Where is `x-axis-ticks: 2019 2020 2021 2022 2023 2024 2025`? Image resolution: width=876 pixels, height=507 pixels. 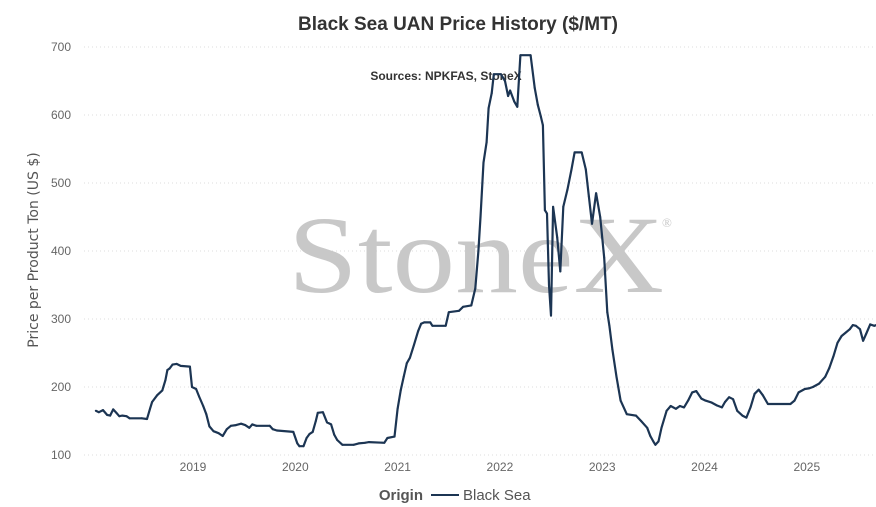
x-axis-ticks: 2019 2020 2021 2022 2023 2024 2025 is located at coordinates (500, 467).